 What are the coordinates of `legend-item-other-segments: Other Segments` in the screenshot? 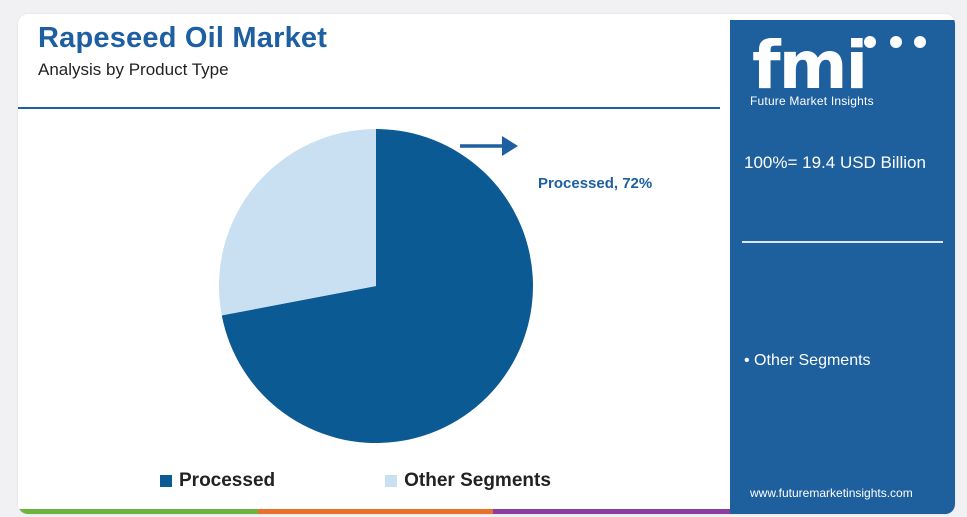 It's located at (468, 481).